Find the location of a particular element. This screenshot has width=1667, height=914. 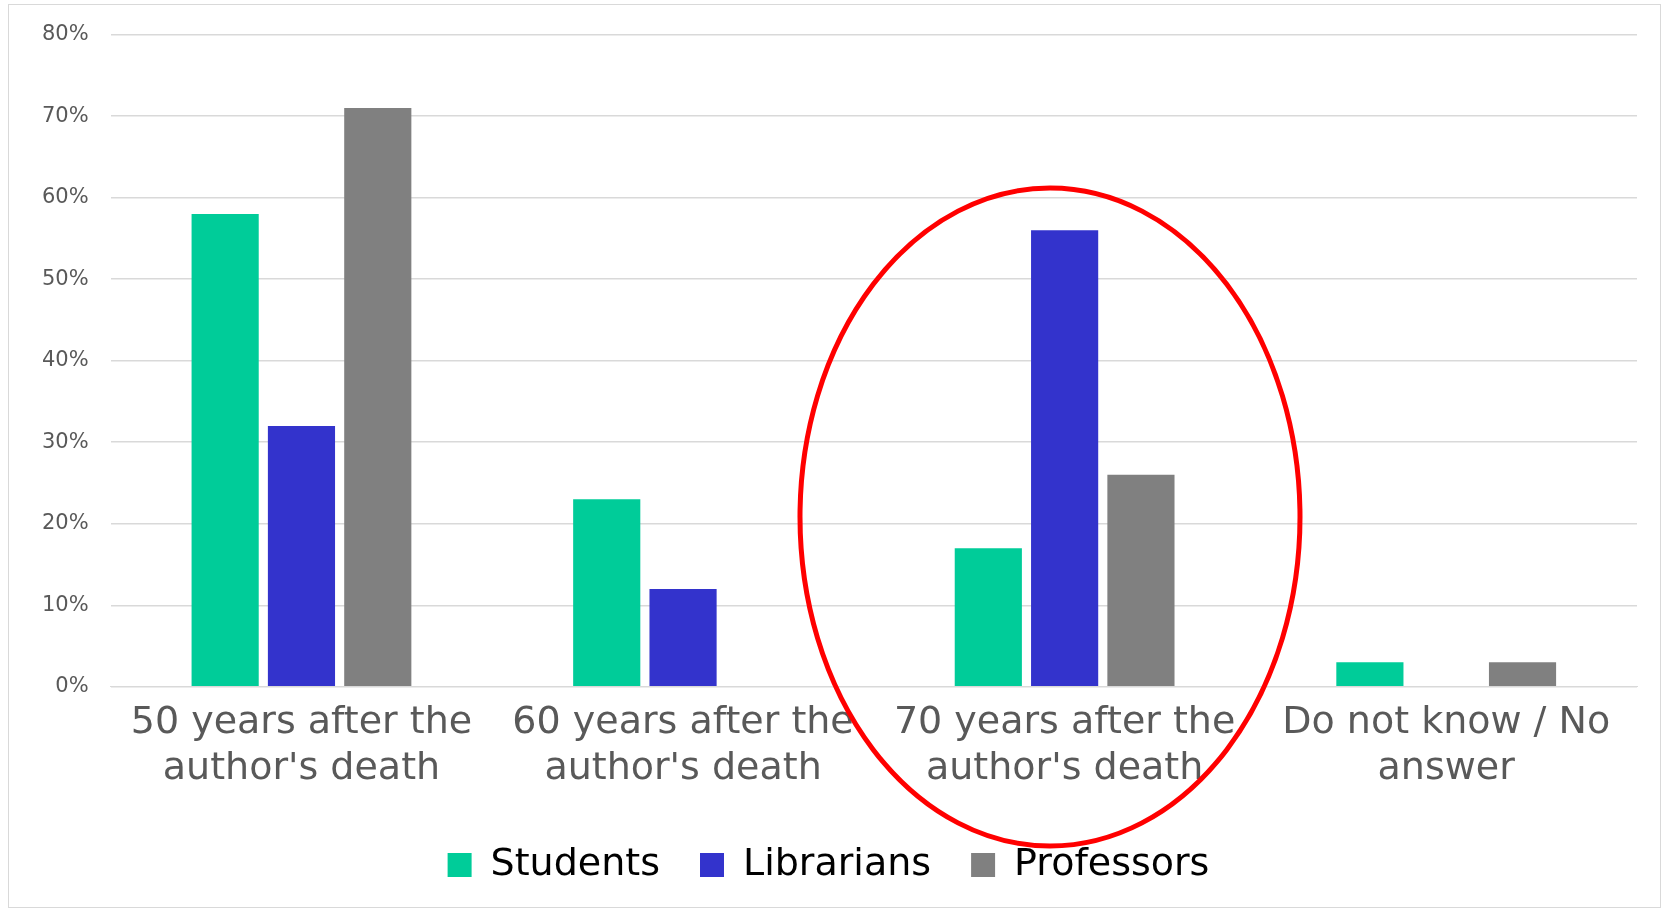

y-tick-label: 80% is located at coordinates (65, 33).